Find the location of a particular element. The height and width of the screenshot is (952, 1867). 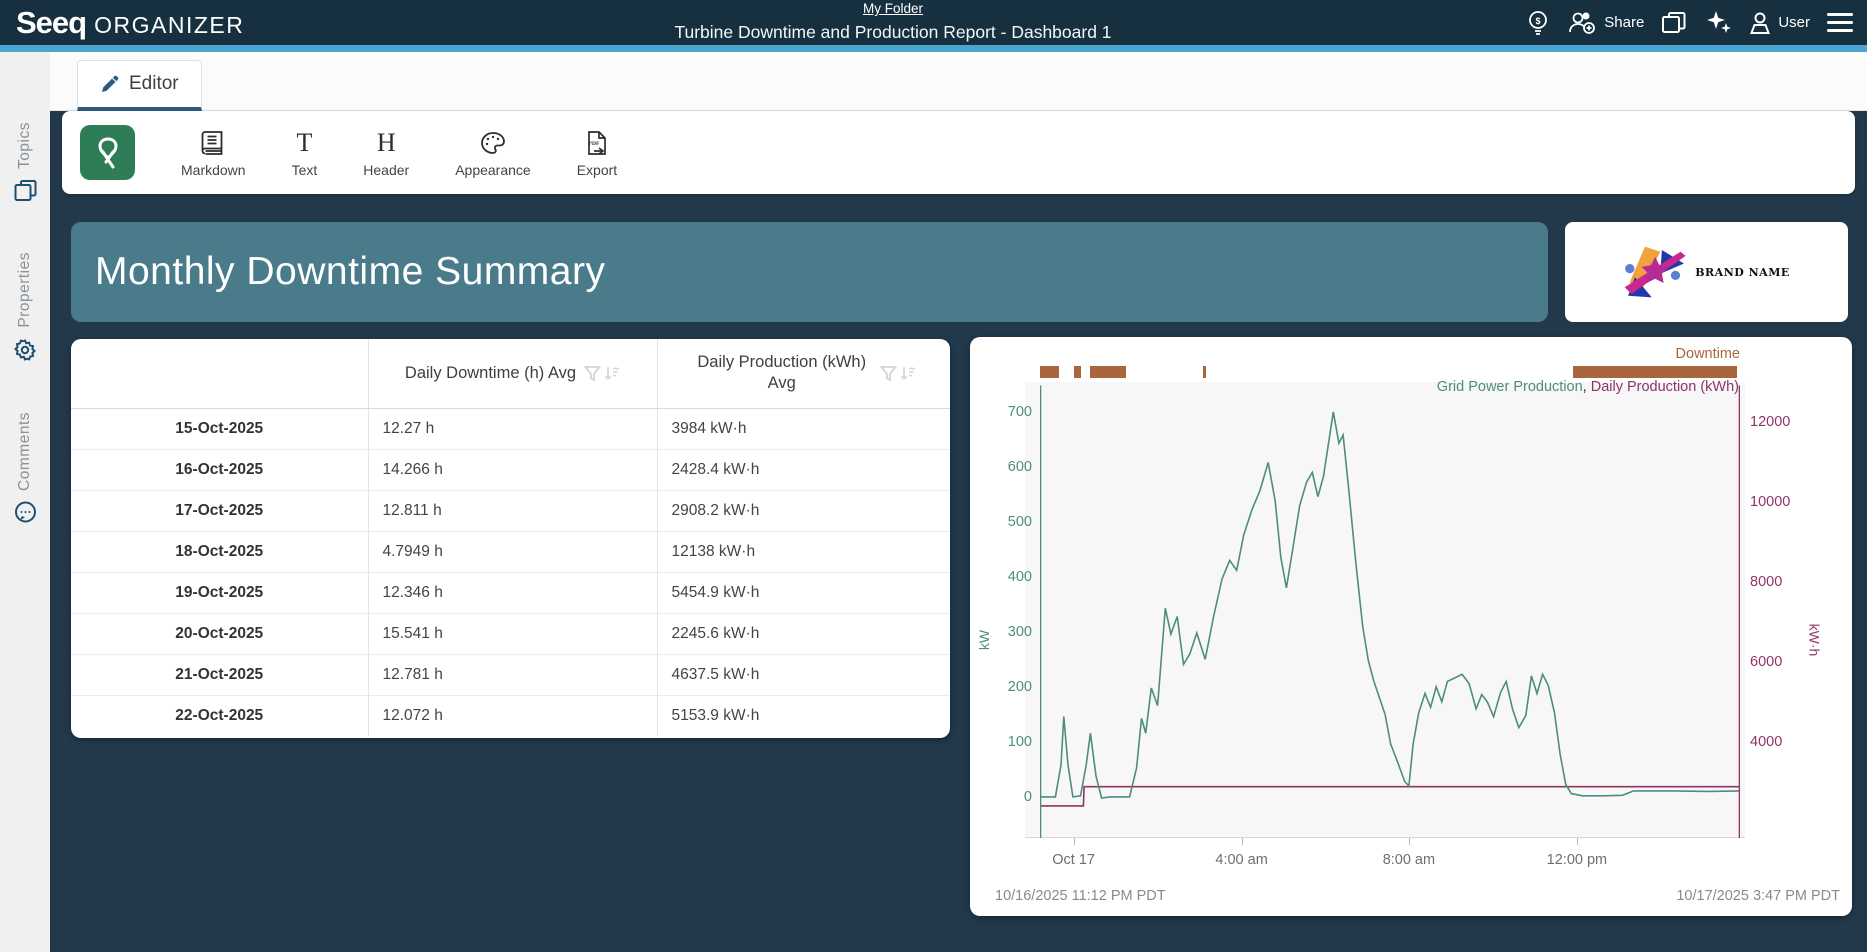

hamburger-menu-icon is located at coordinates (1840, 22).